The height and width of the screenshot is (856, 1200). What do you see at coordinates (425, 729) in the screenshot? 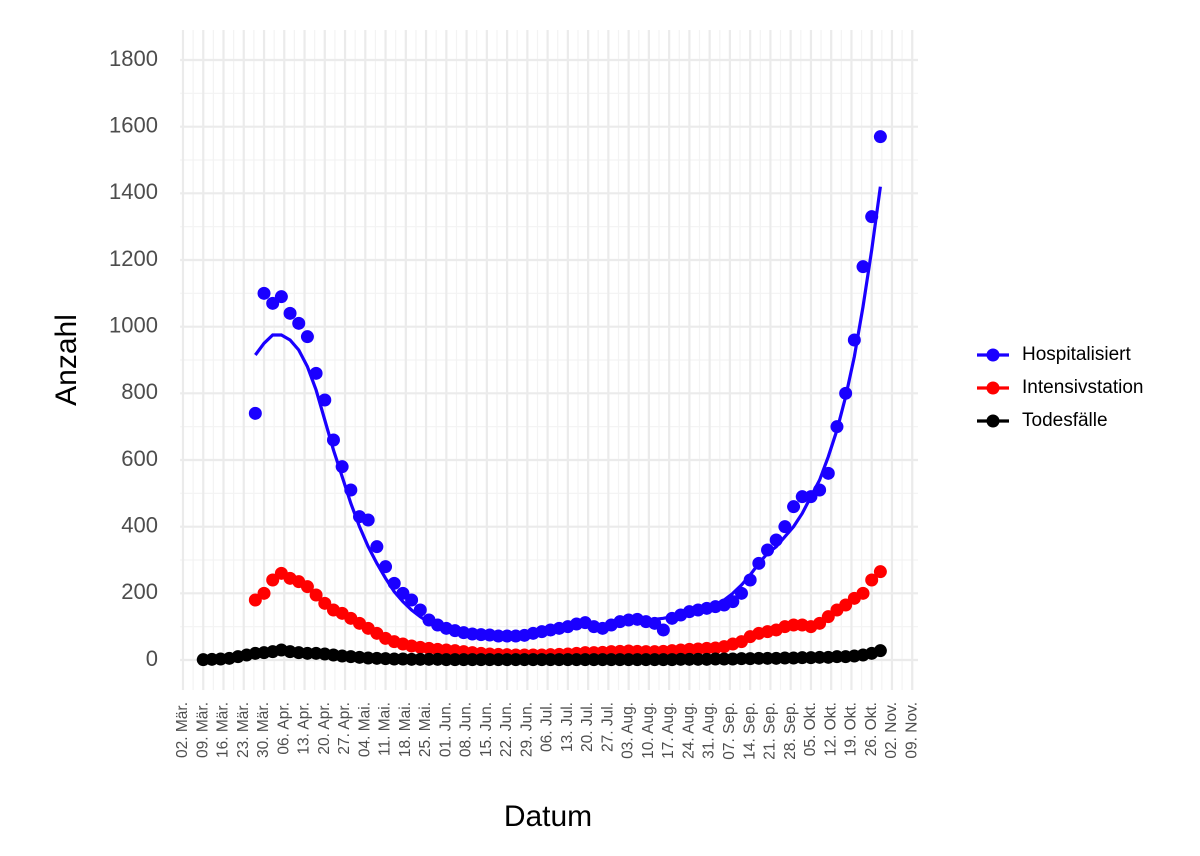
I see `x-tick-label: 25. Mai.` at bounding box center [425, 729].